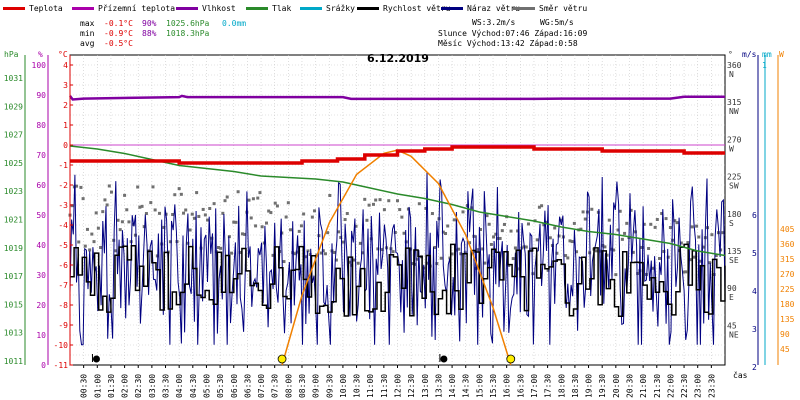 The image size is (800, 400). I want to click on pct-tick-label: 80, so click(41, 125).